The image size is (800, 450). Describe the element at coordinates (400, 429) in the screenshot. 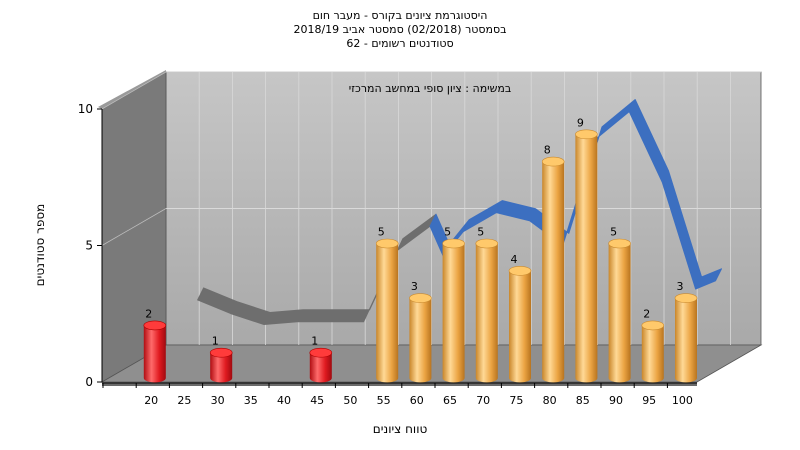

I see `x-axis-title: טווח ציונים` at that location.